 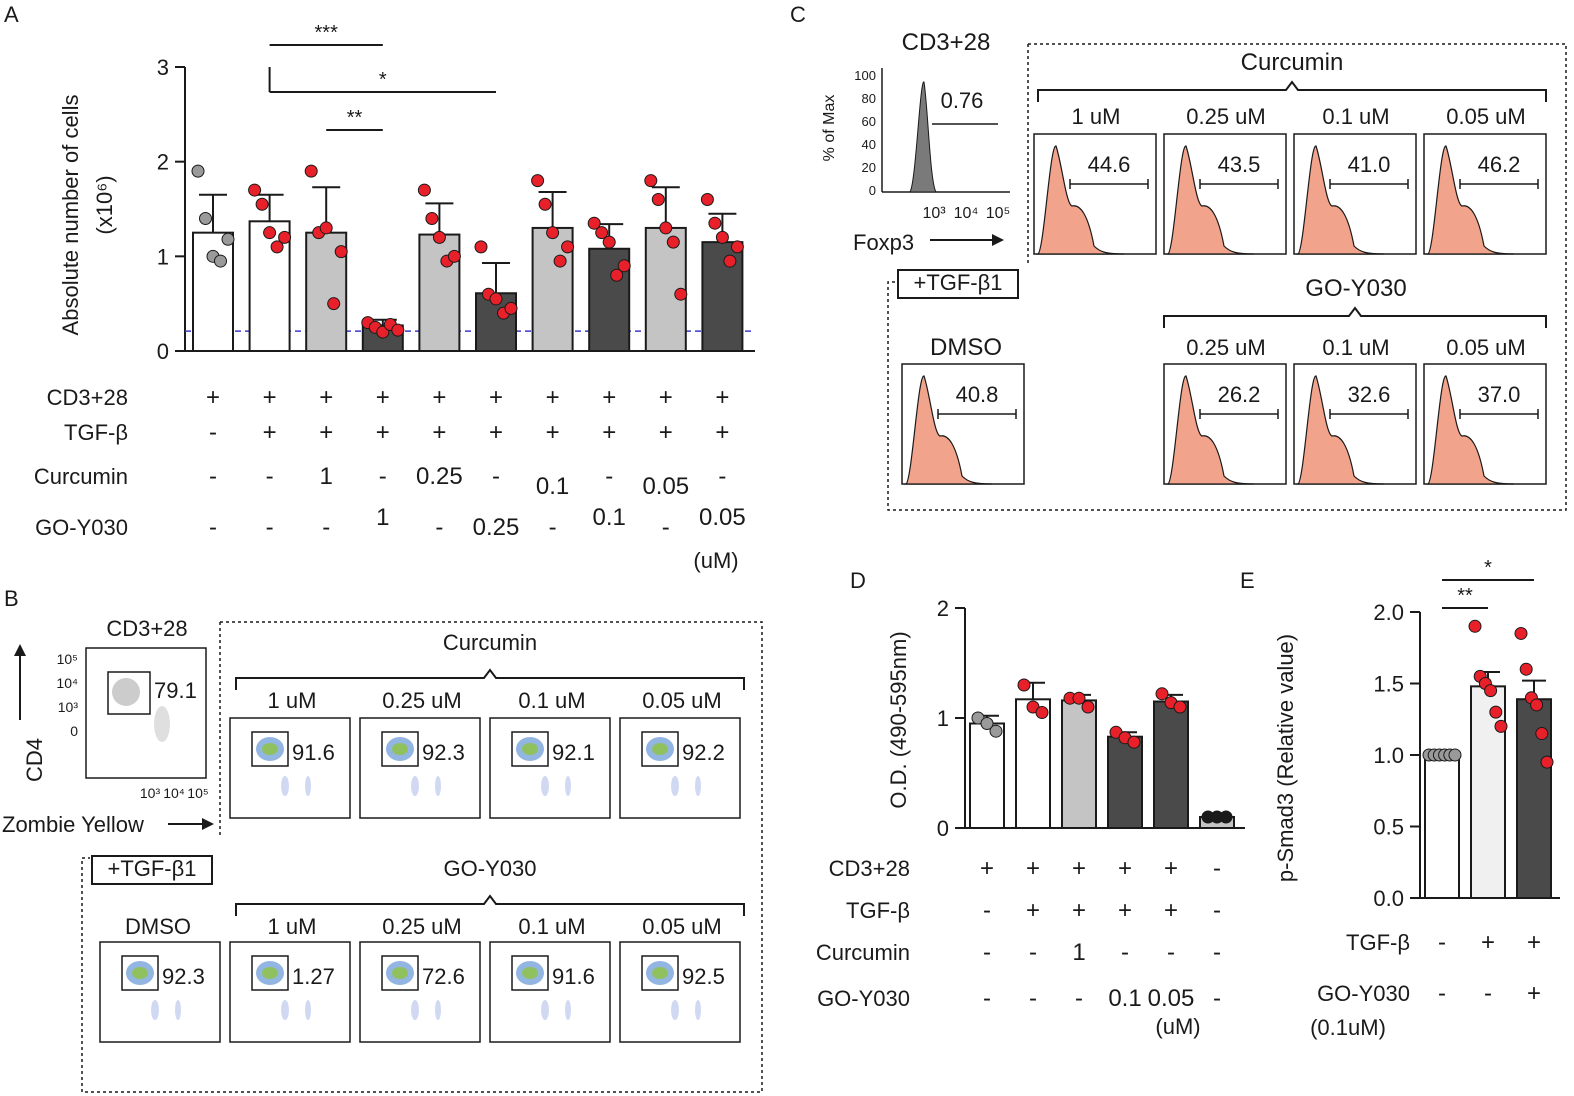 I want to click on panel-b-dmso-plot-density-blob, so click(x=178, y=1010).